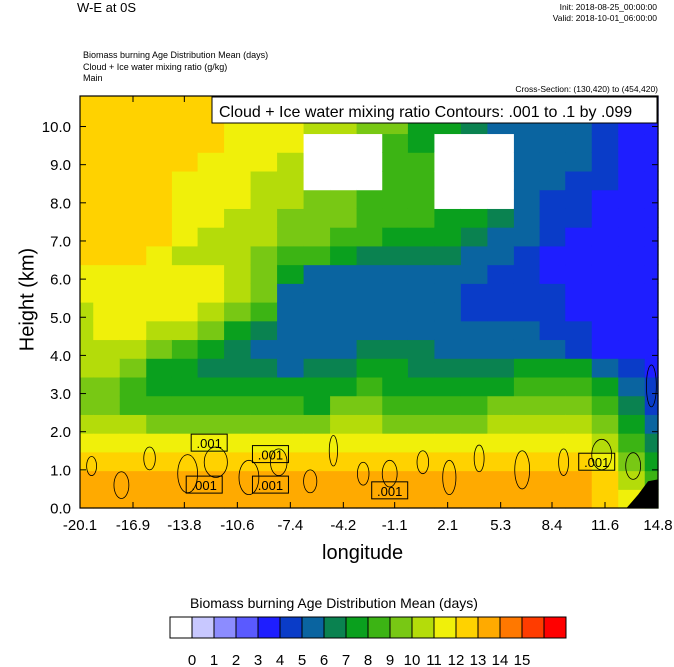  What do you see at coordinates (107, 7) in the screenshot?
I see `chart-title: W-E at 0S` at bounding box center [107, 7].